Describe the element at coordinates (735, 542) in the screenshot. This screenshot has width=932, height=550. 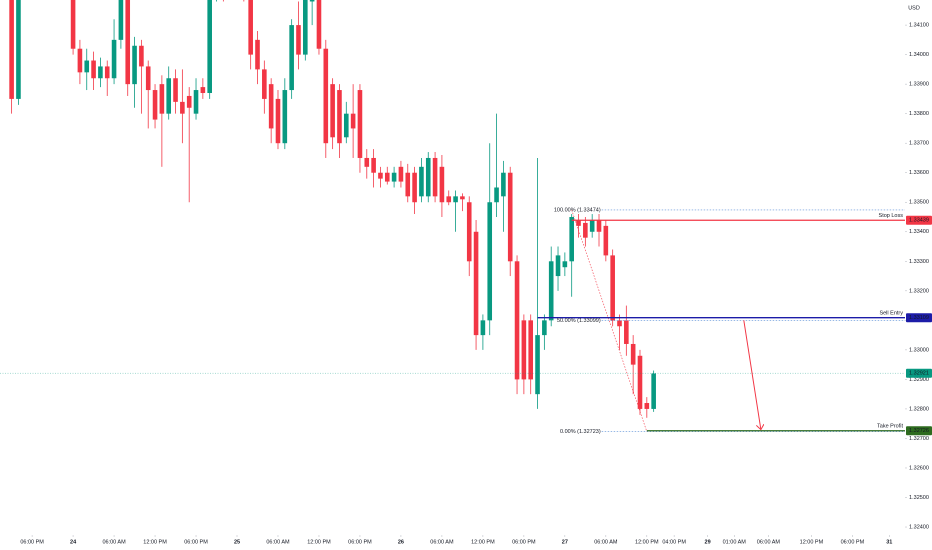
I see `x-tick-label: 01:00 AM` at that location.